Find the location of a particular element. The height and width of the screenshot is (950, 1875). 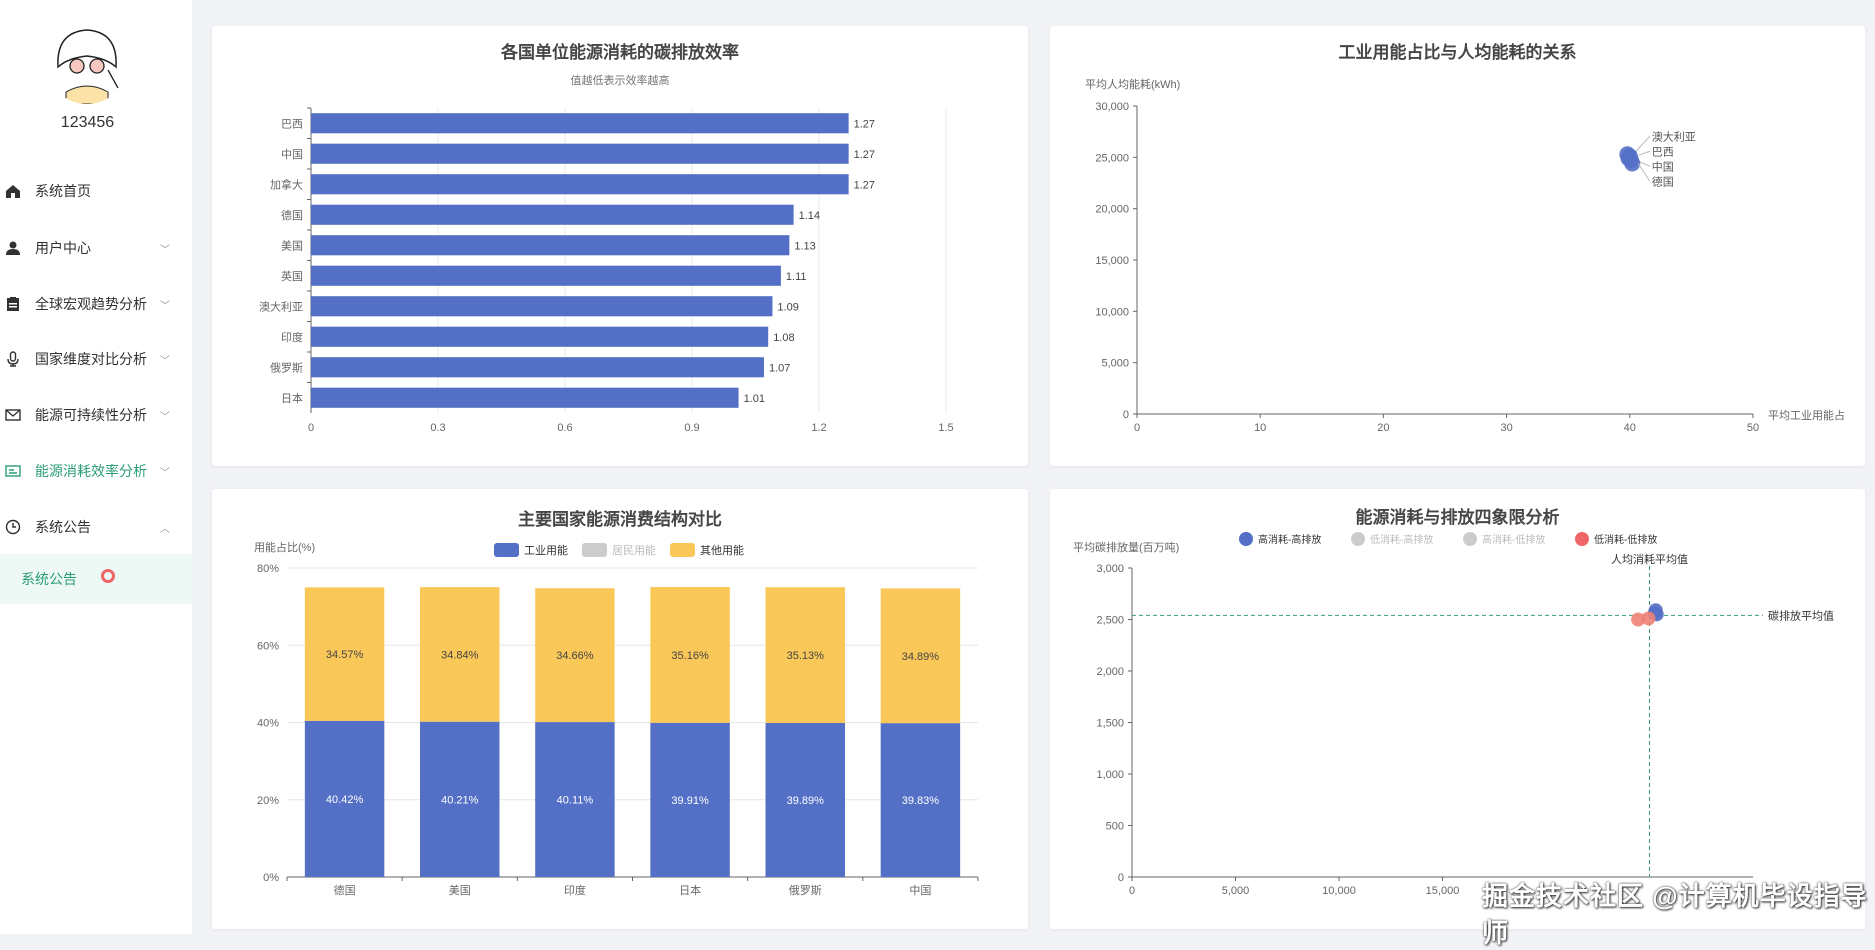

x-tick-label: 50 is located at coordinates (1753, 428).